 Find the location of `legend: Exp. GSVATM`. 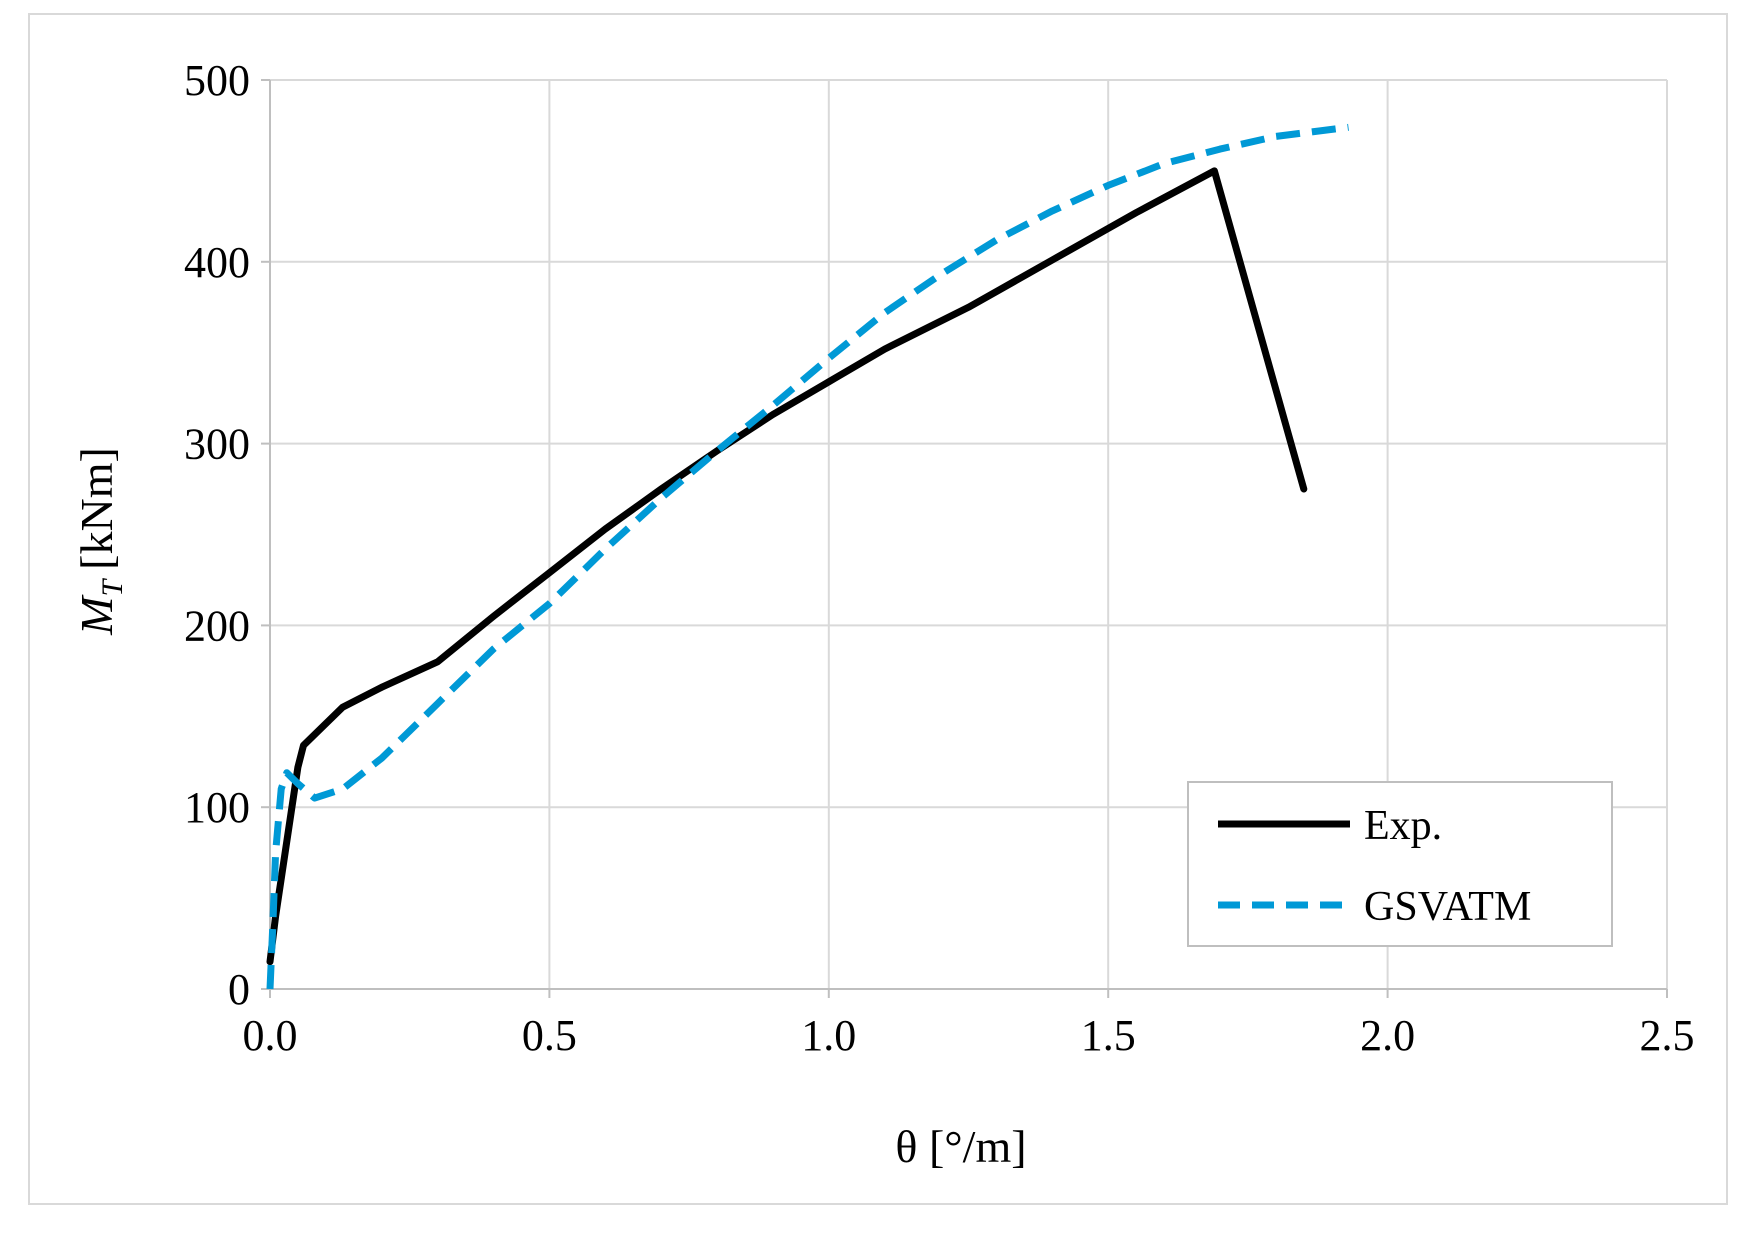

legend: Exp. GSVATM is located at coordinates (1400, 864).